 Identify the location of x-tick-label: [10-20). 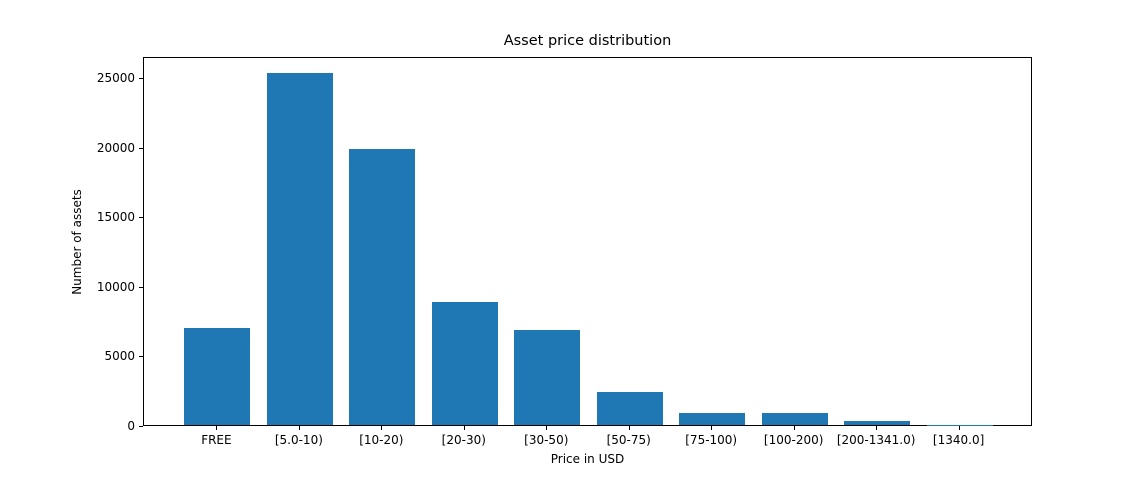
(381, 440).